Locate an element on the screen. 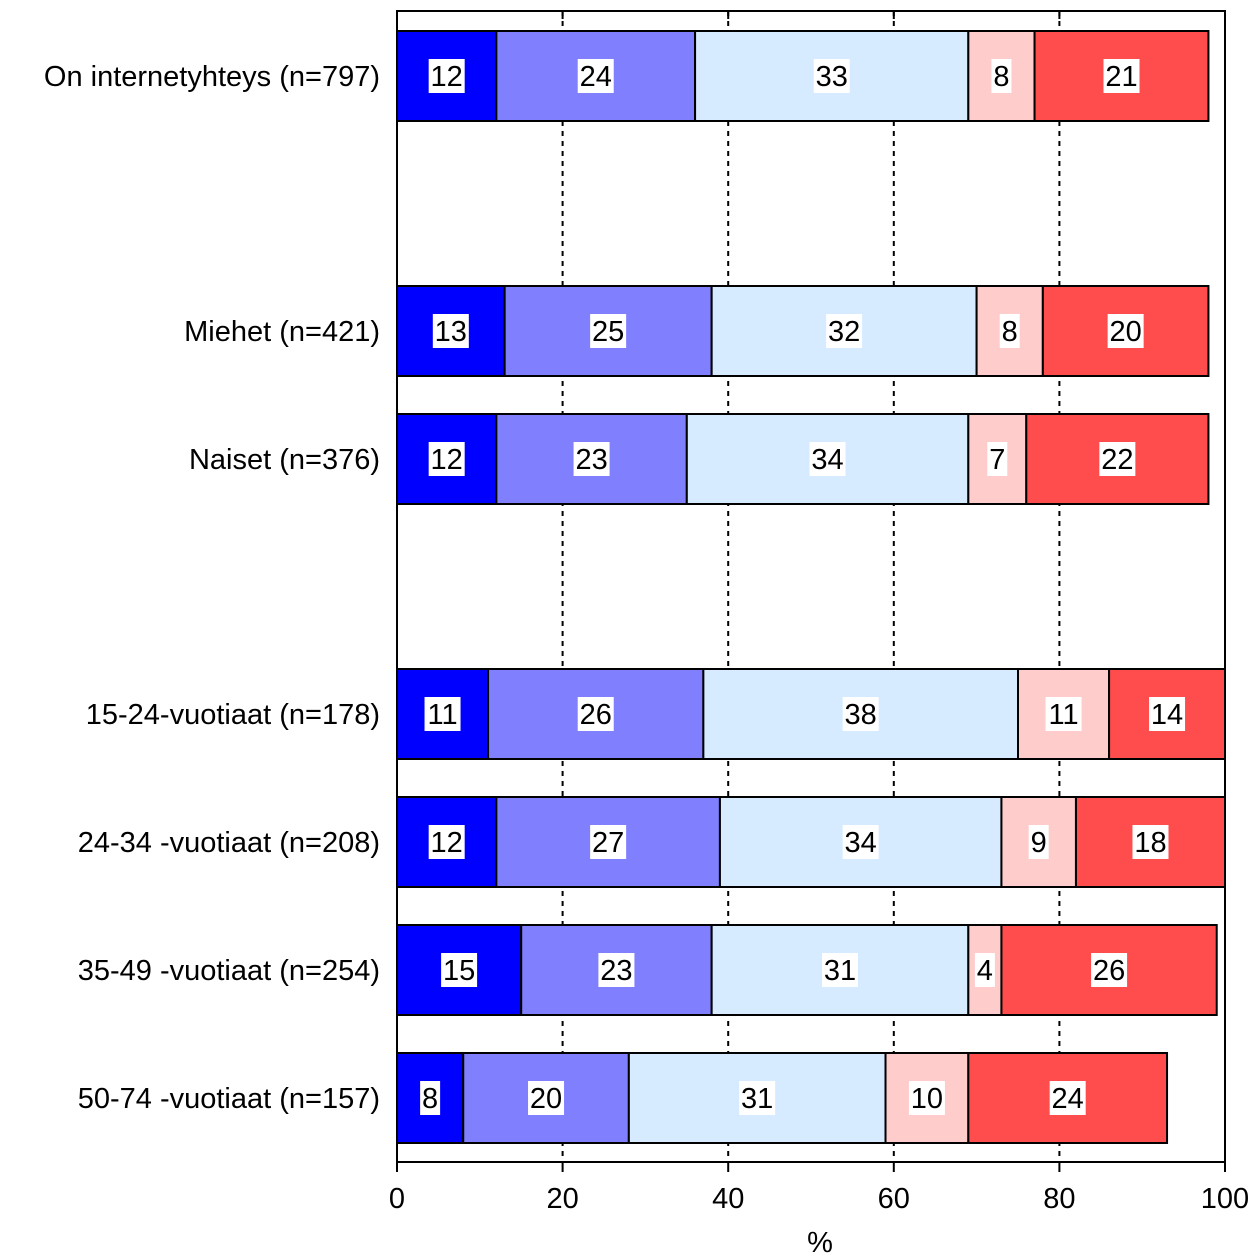 This screenshot has width=1253, height=1256. bar-row: 12 27 34 9 18 is located at coordinates (811, 842).